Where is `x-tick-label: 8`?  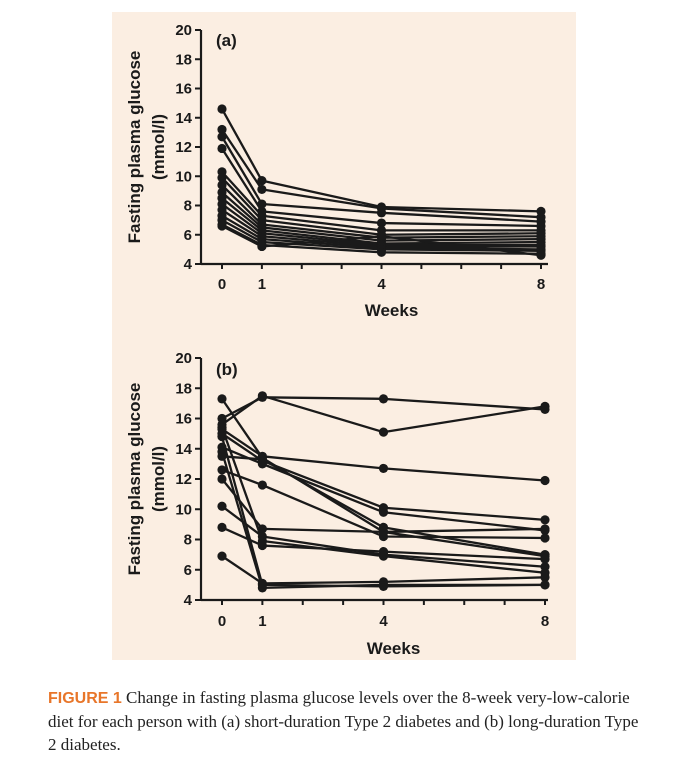 x-tick-label: 8 is located at coordinates (545, 621).